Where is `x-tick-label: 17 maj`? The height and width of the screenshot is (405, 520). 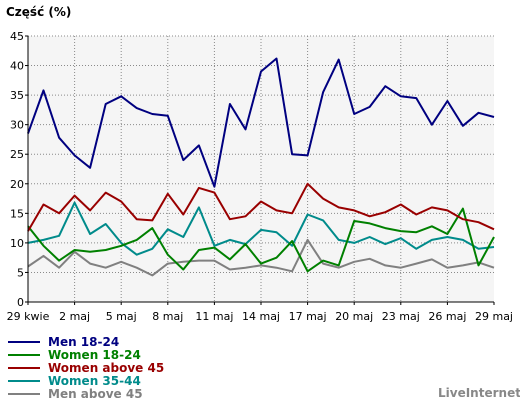 x-tick-label: 17 maj is located at coordinates (308, 316).